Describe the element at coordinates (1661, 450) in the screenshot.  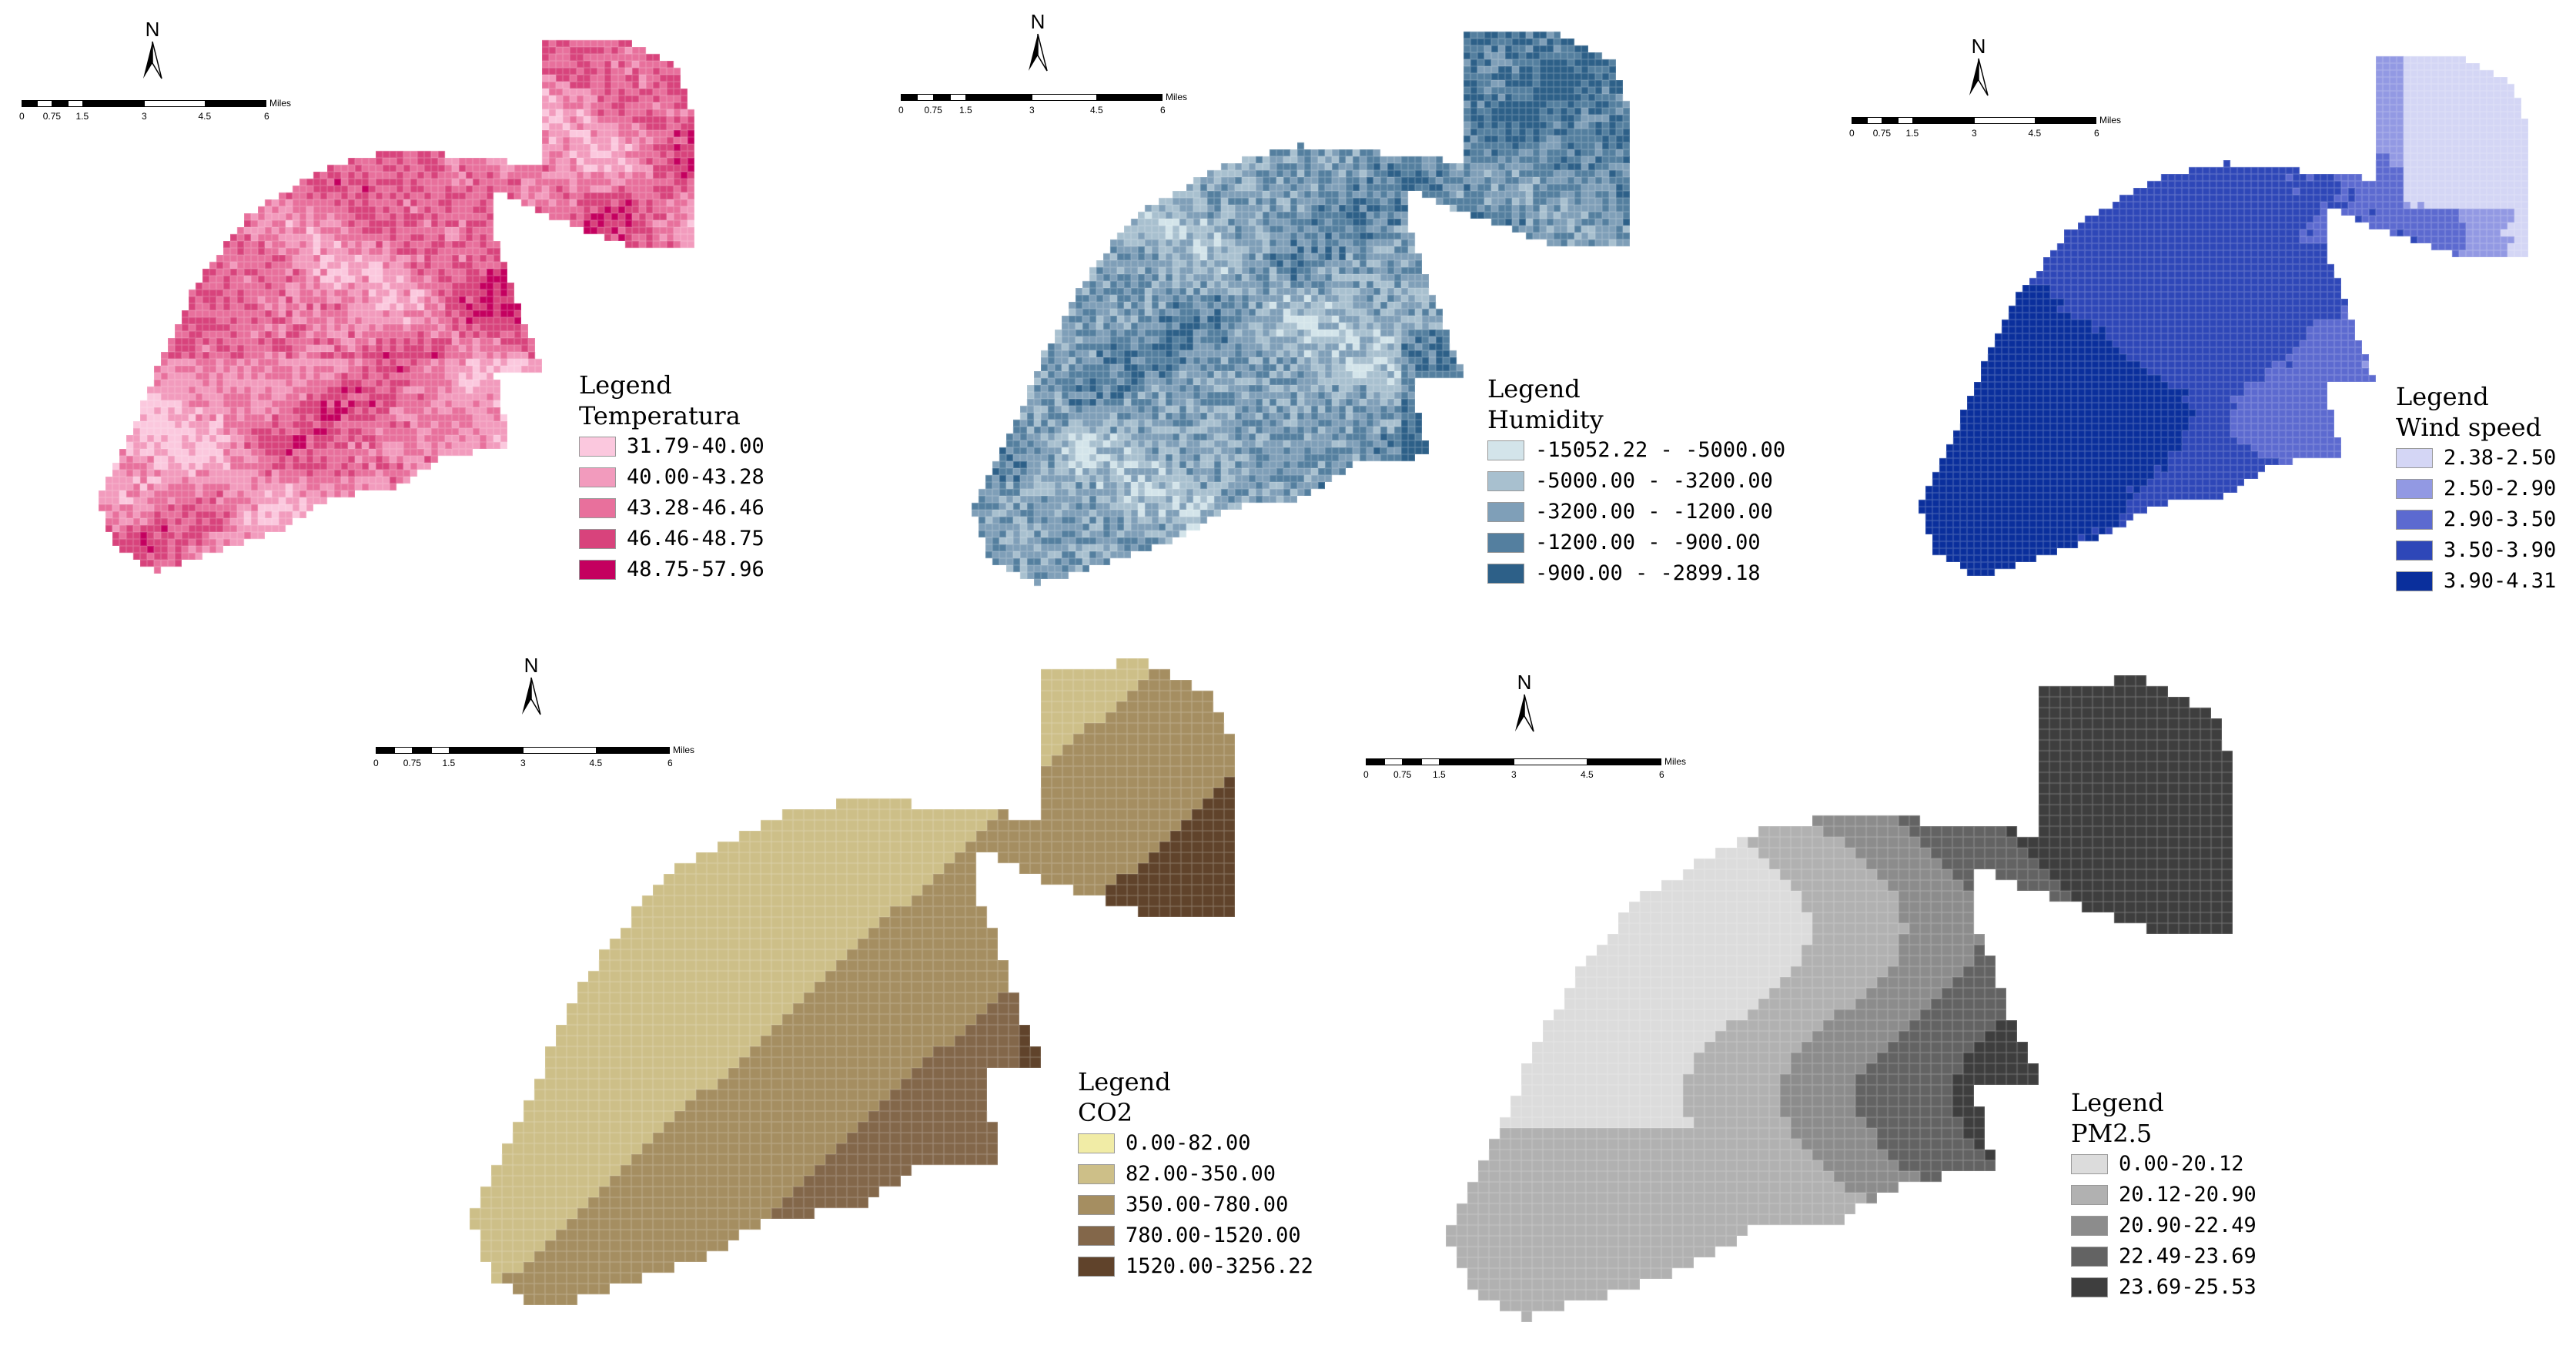
I see `legend-label: -15052.22 - -5000.00` at that location.